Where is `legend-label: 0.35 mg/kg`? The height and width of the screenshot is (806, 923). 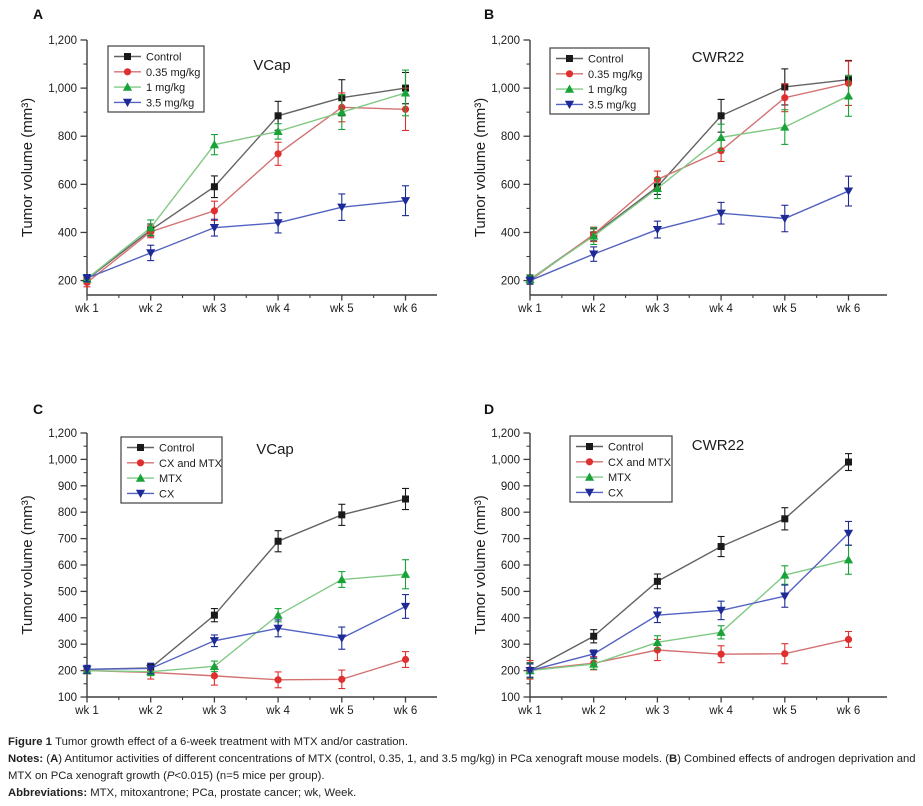 legend-label: 0.35 mg/kg is located at coordinates (173, 73).